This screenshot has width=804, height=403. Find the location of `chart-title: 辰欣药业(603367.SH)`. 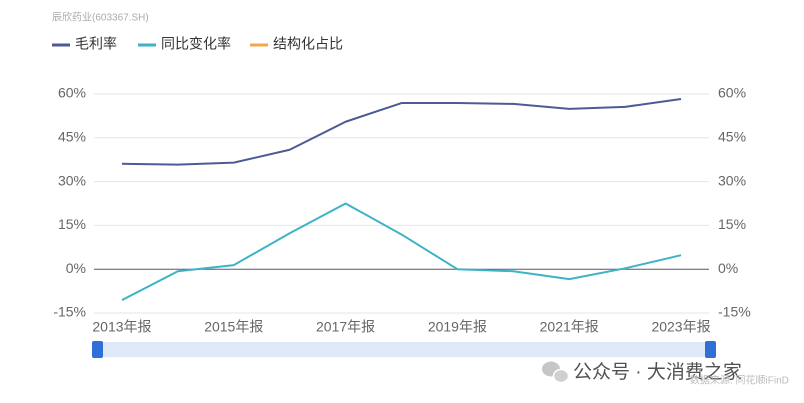

chart-title: 辰欣药业(603367.SH) is located at coordinates (100, 17).